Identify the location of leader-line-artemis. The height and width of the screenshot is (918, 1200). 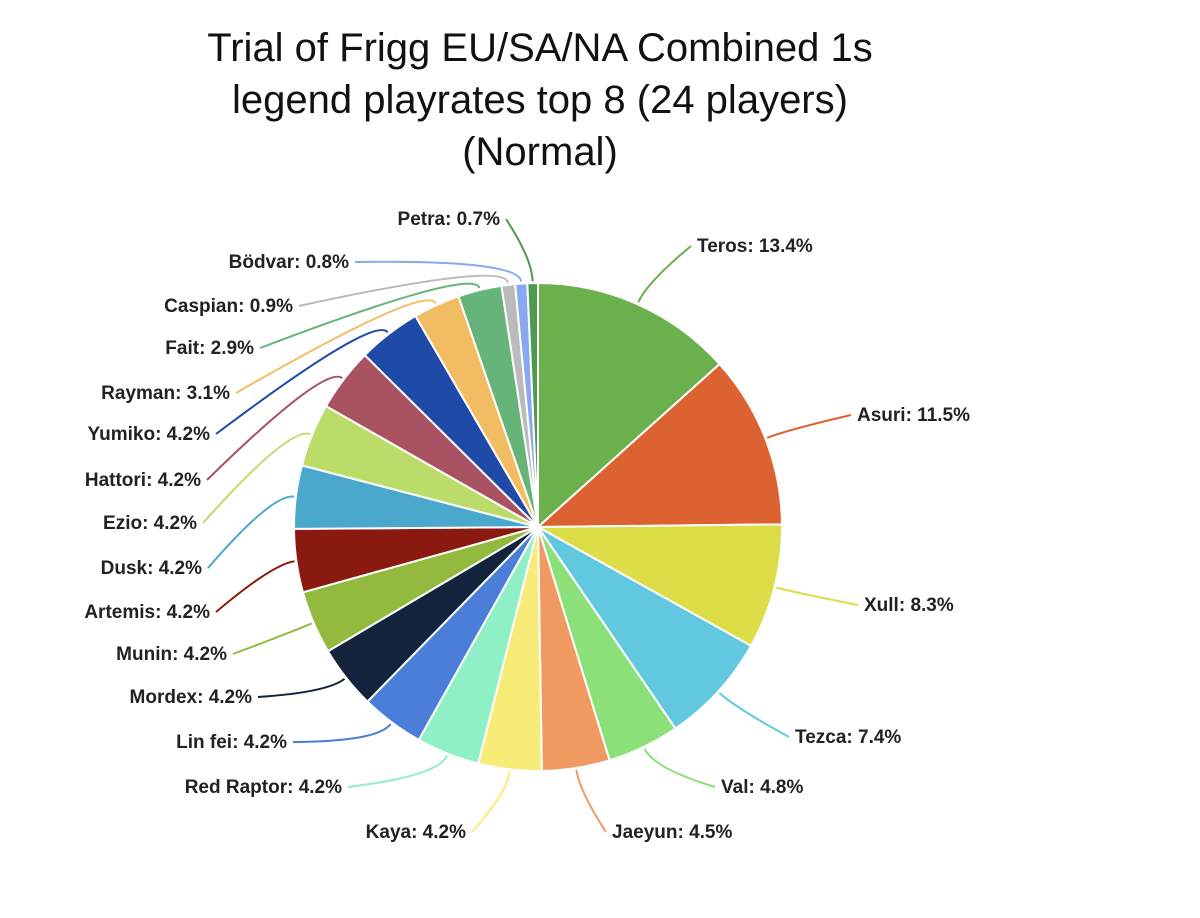
(255, 586).